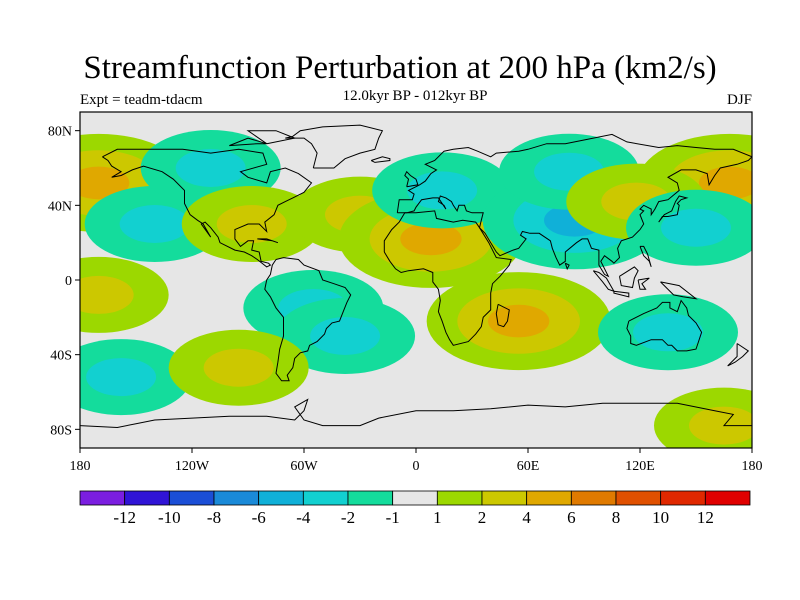 This screenshot has height=600, width=800. I want to click on colorbar-label: -2, so click(348, 517).